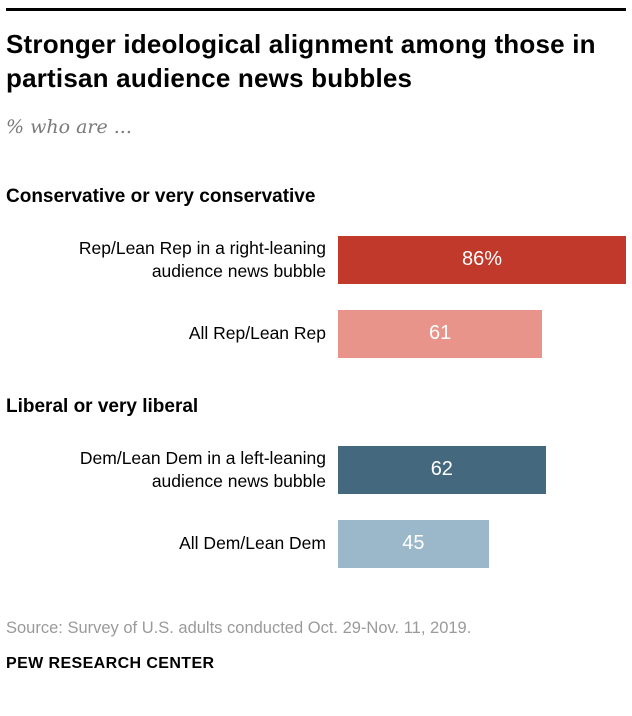 Image resolution: width=632 pixels, height=716 pixels. What do you see at coordinates (102, 406) in the screenshot?
I see `section-header-liberal: Liberal or very liberal` at bounding box center [102, 406].